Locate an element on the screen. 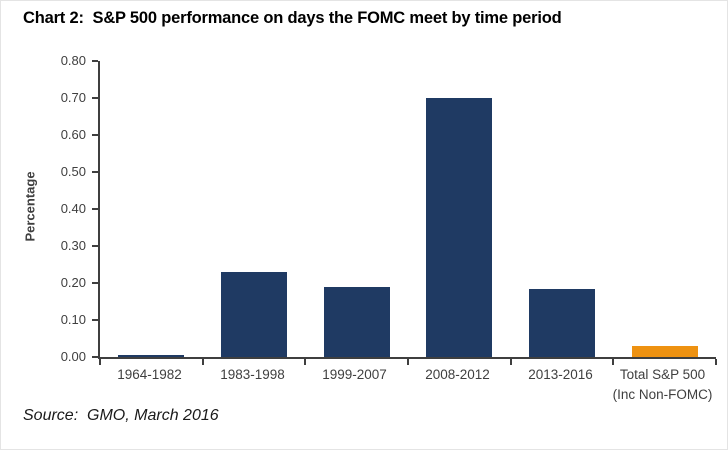 The image size is (728, 450). bar-1983-1998 is located at coordinates (254, 314).